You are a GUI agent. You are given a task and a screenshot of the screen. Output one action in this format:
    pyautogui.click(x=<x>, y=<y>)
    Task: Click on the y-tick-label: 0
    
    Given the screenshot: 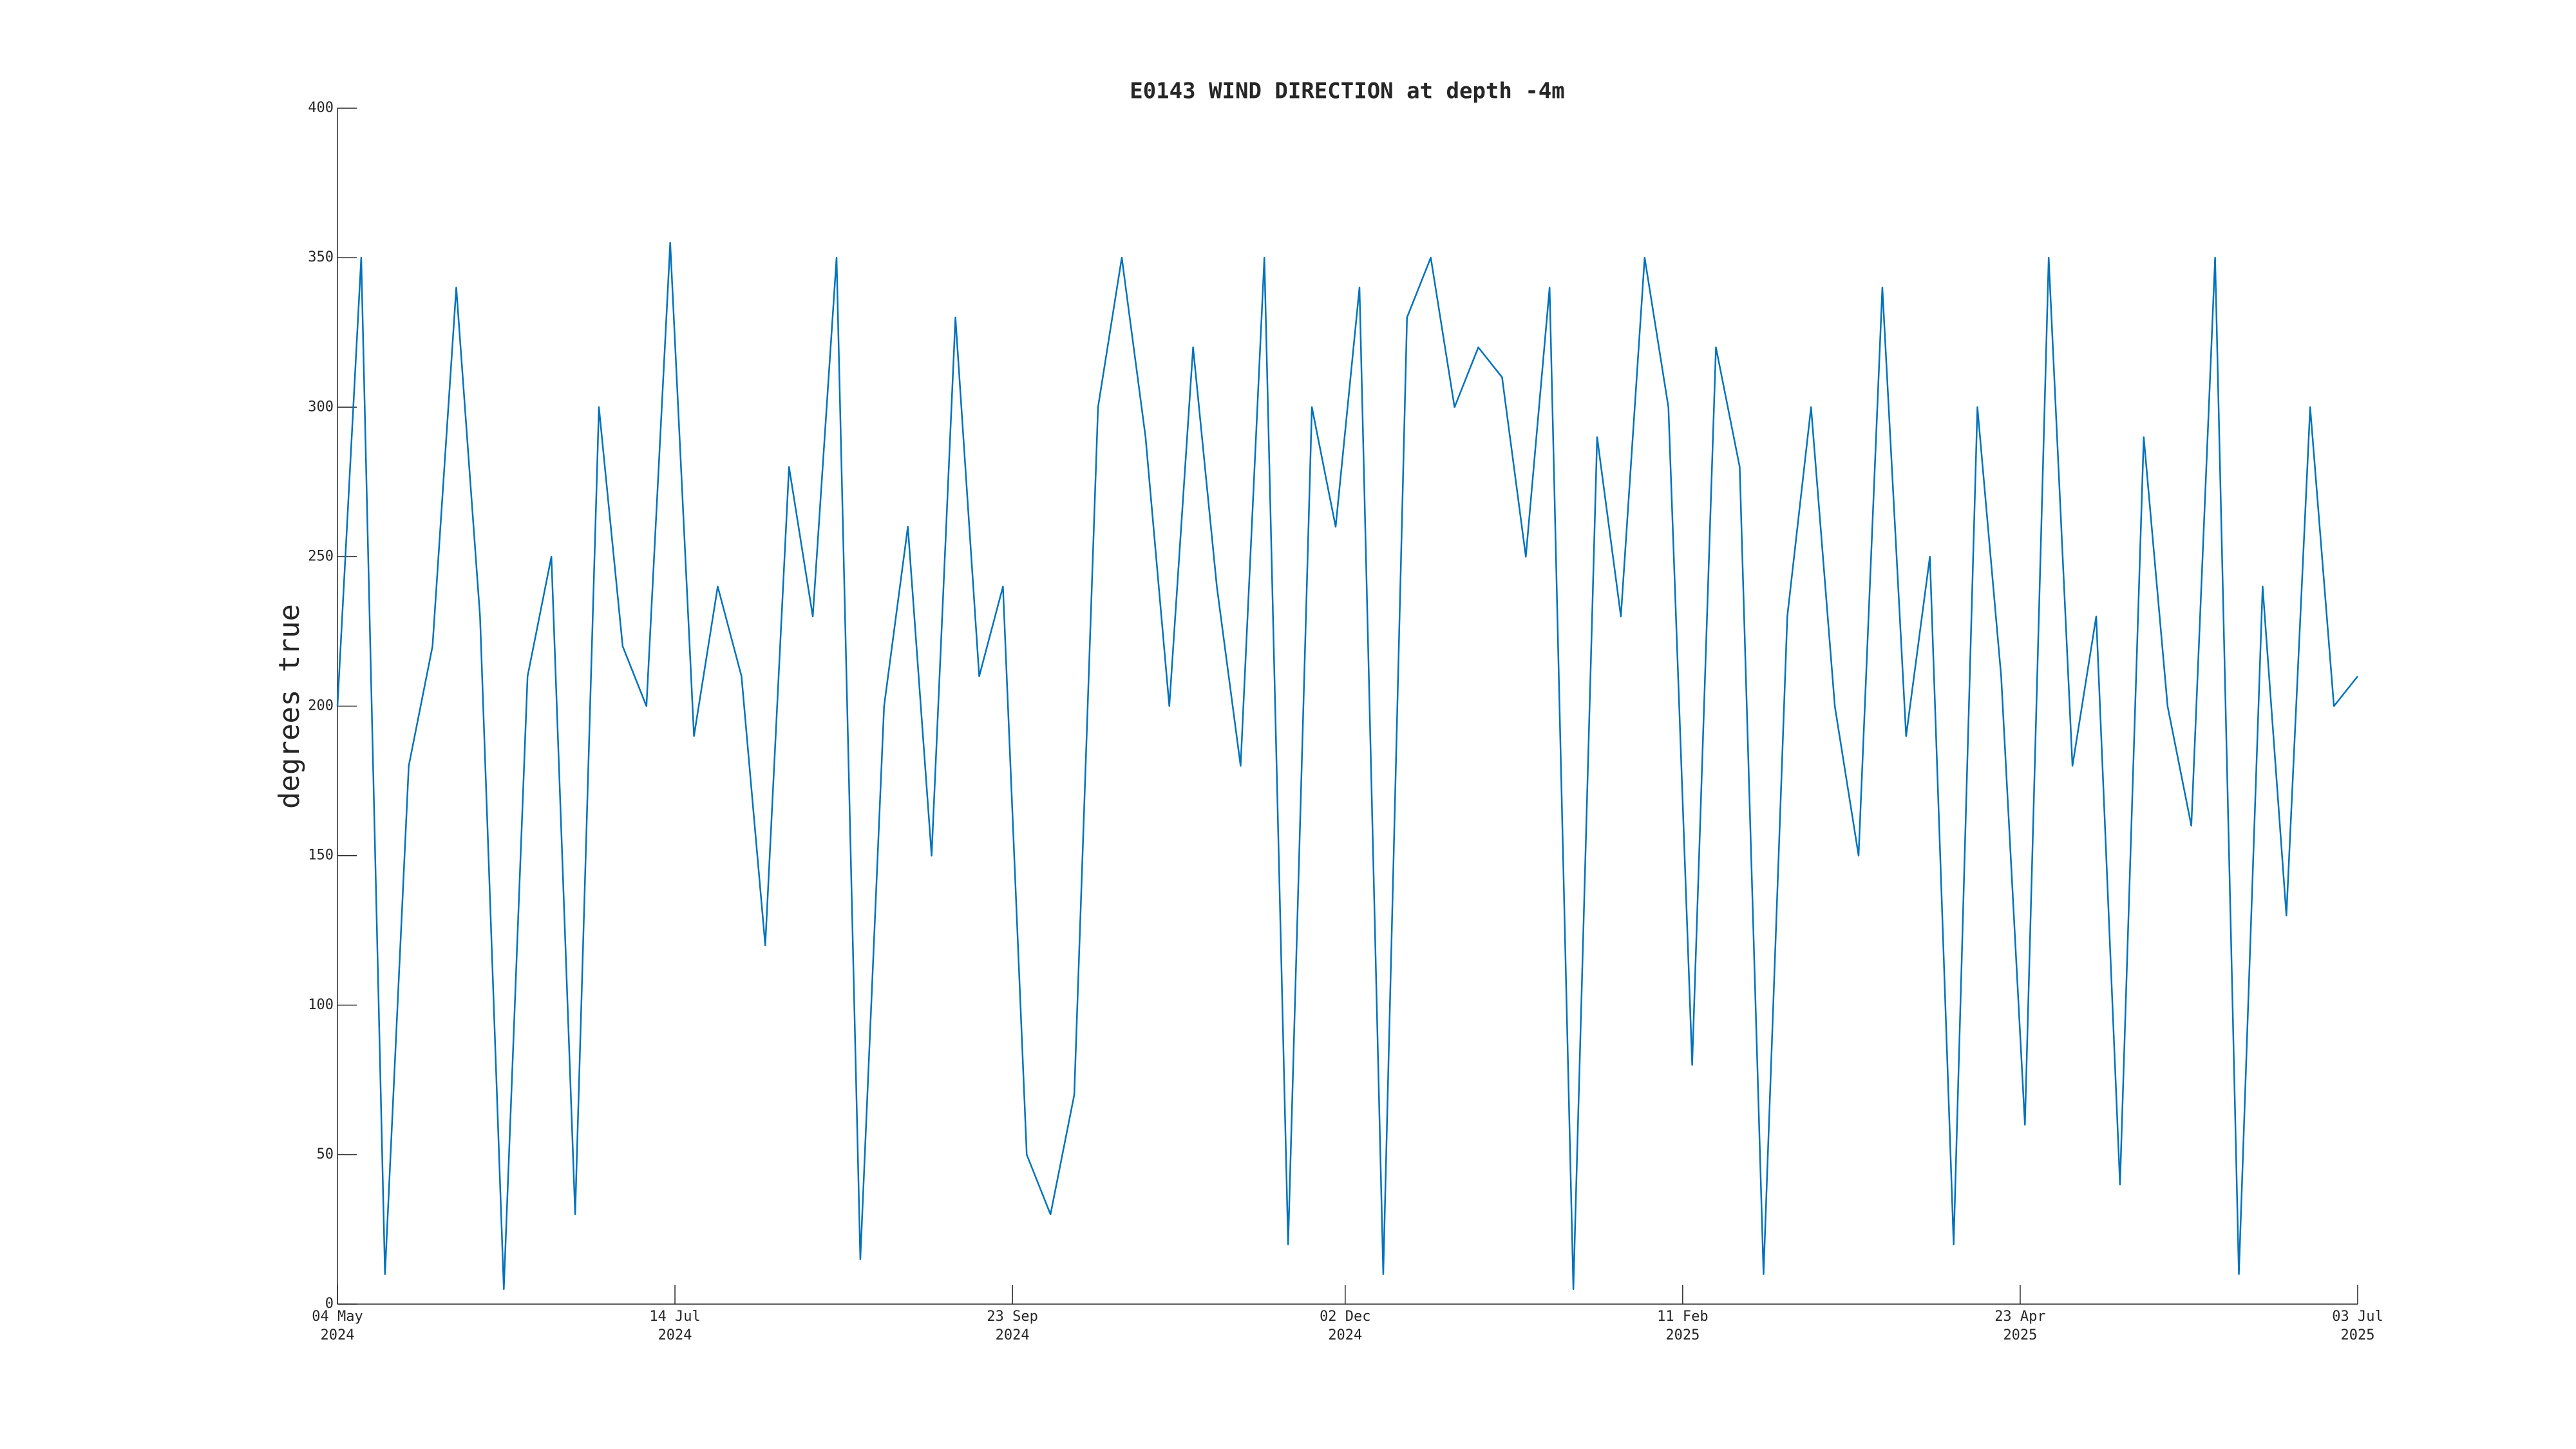 What is the action you would take?
    pyautogui.click(x=329, y=1304)
    